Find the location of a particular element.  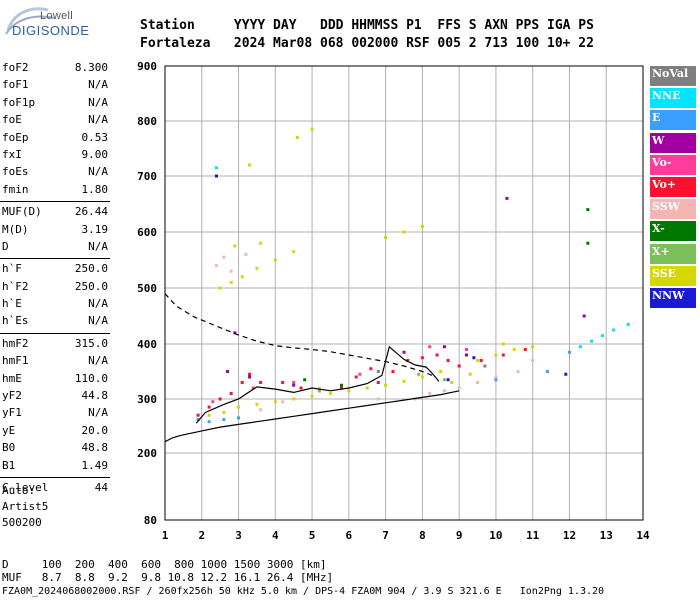

param-row: h`E N/A is located at coordinates (56, 304).